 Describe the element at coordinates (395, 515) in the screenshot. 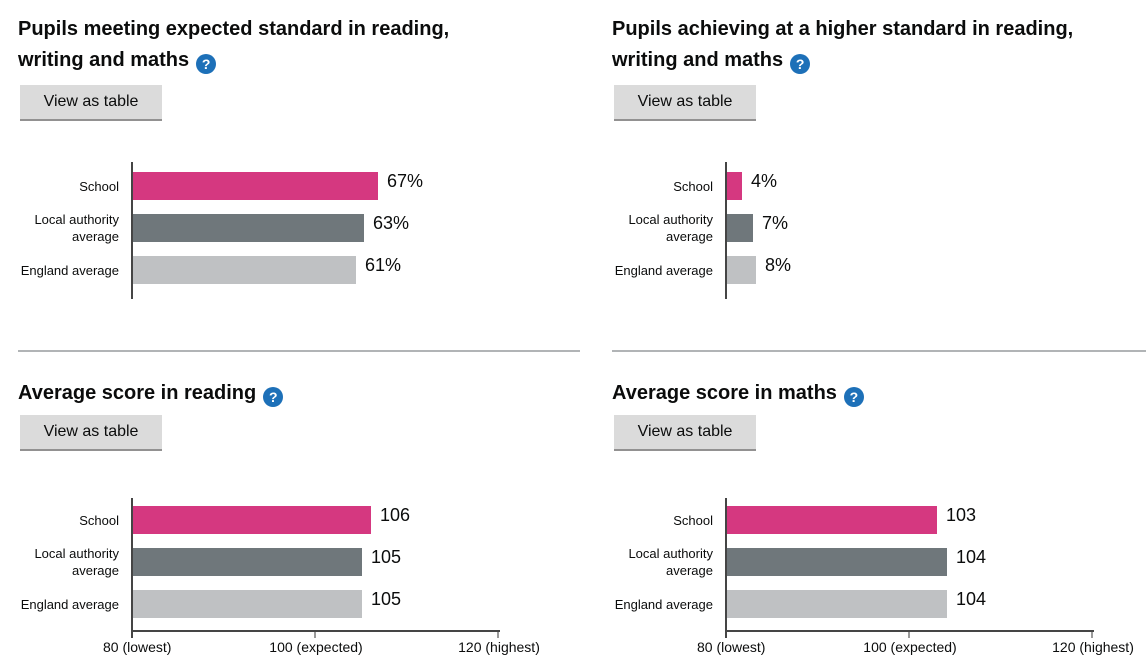

I see `bar-value-school: 106` at that location.